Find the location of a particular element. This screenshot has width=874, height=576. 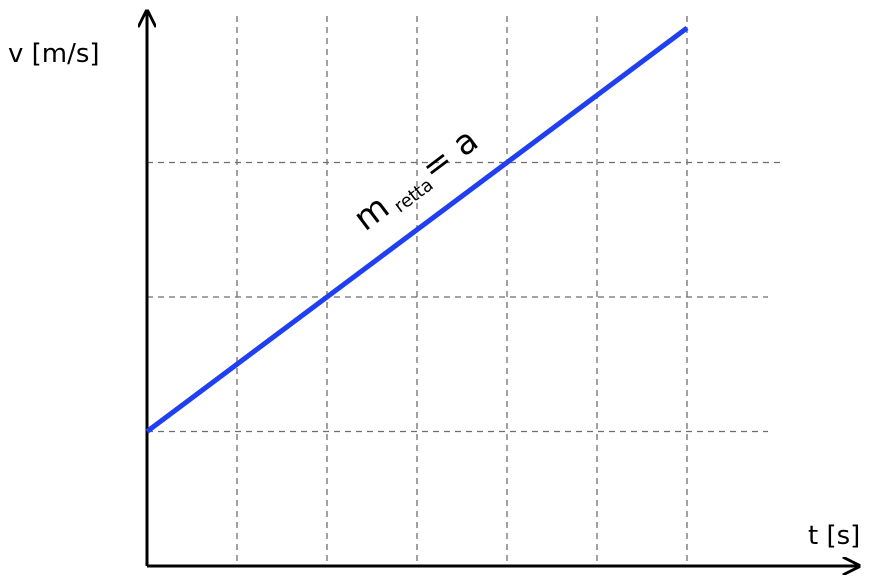

x-axis-label: t [s] is located at coordinates (834, 536).